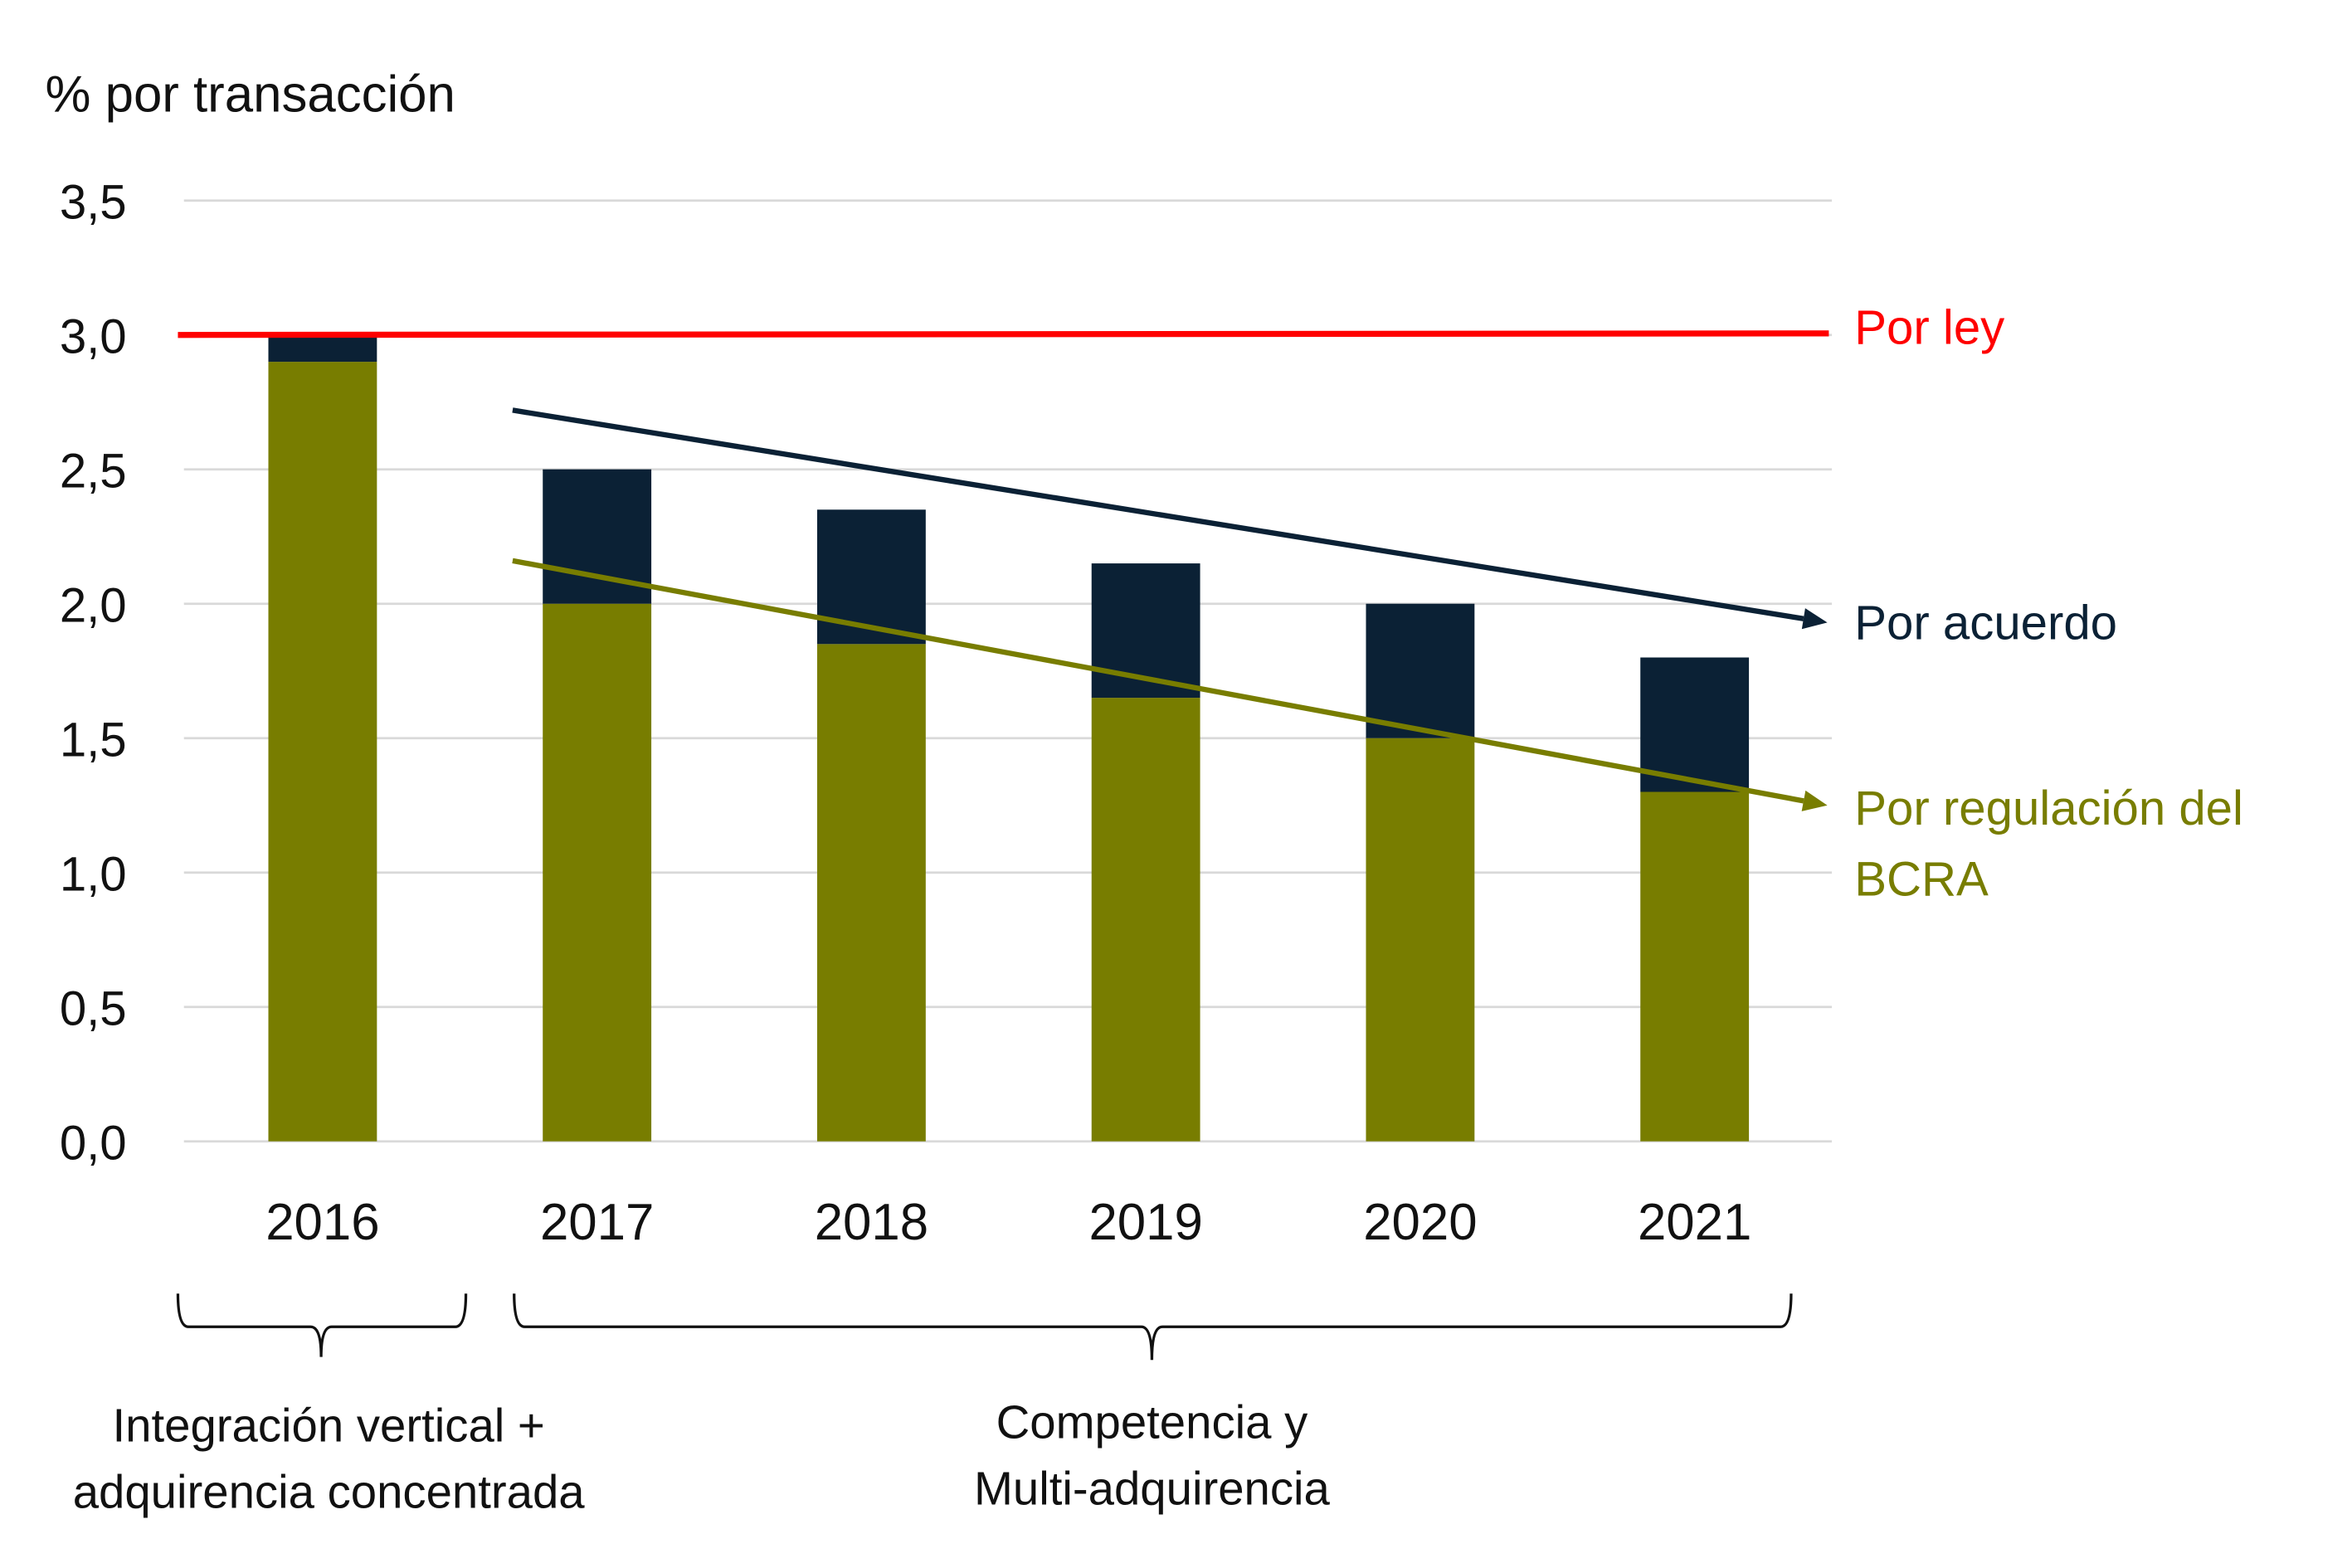 Image resolution: width=2352 pixels, height=1568 pixels. I want to click on y-tick-label: 3,5, so click(93, 203).